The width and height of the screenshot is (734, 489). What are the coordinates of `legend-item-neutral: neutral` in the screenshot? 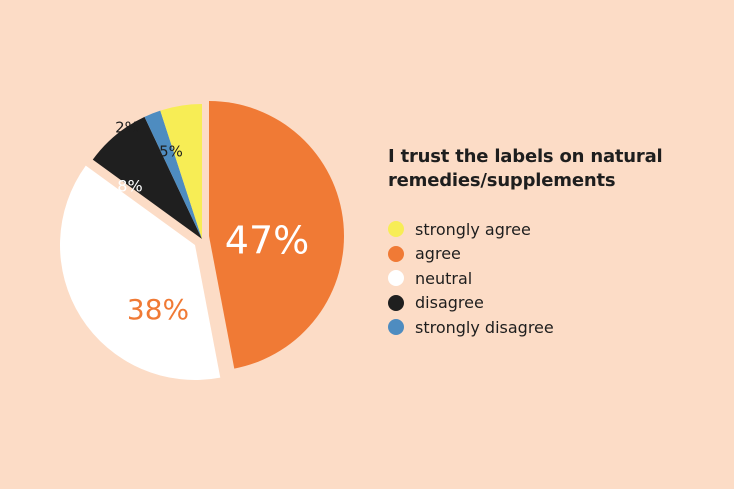 It's located at (471, 278).